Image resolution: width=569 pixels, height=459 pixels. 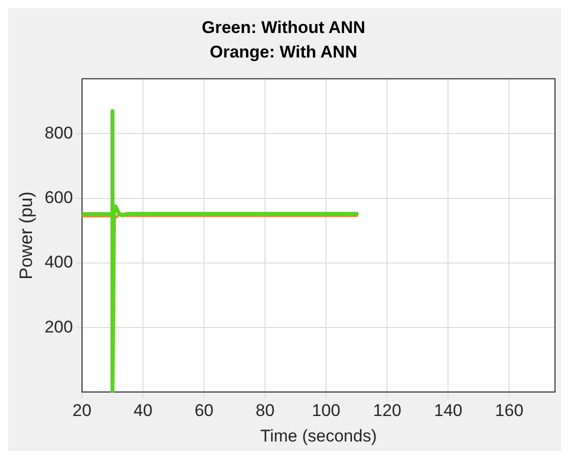 What do you see at coordinates (204, 410) in the screenshot?
I see `x-tick-label: 60` at bounding box center [204, 410].